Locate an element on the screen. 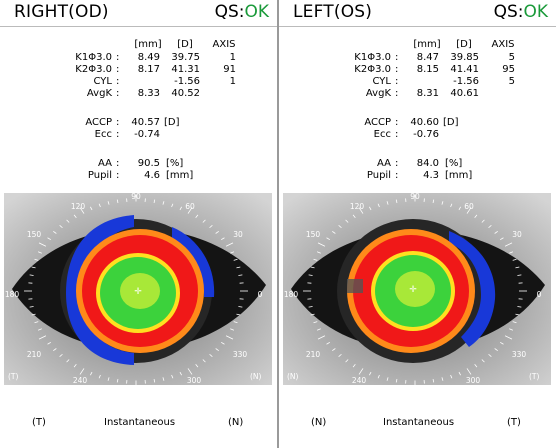 This screenshot has width=556, height=448. footer-right-label: (N) is located at coordinates (236, 422).